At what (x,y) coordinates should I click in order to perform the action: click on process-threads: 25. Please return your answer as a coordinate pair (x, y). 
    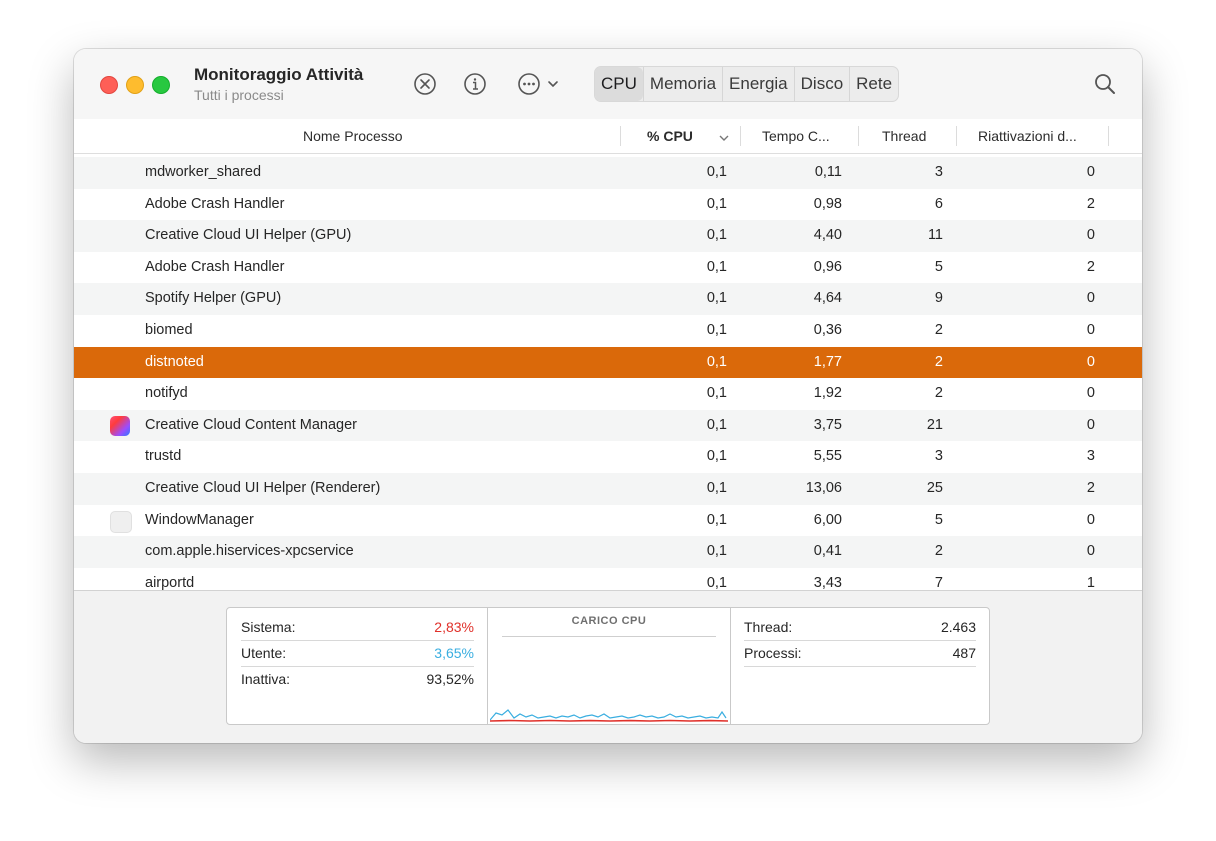
    Looking at the image, I should click on (934, 487).